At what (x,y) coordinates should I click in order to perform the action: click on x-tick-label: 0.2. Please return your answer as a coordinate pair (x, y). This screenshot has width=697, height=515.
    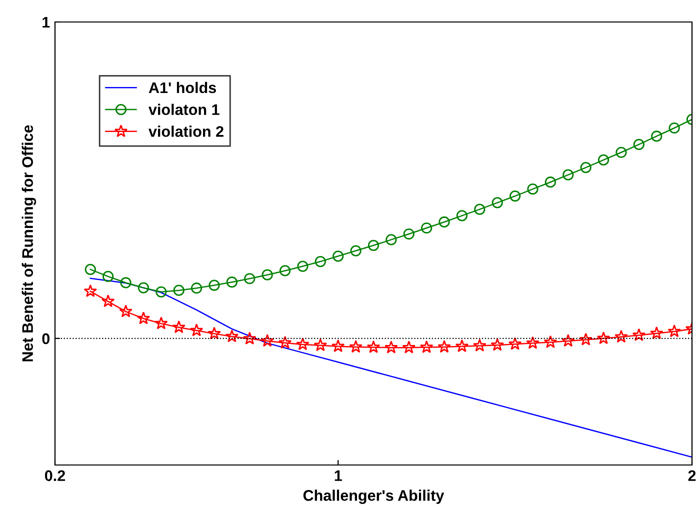
    Looking at the image, I should click on (55, 476).